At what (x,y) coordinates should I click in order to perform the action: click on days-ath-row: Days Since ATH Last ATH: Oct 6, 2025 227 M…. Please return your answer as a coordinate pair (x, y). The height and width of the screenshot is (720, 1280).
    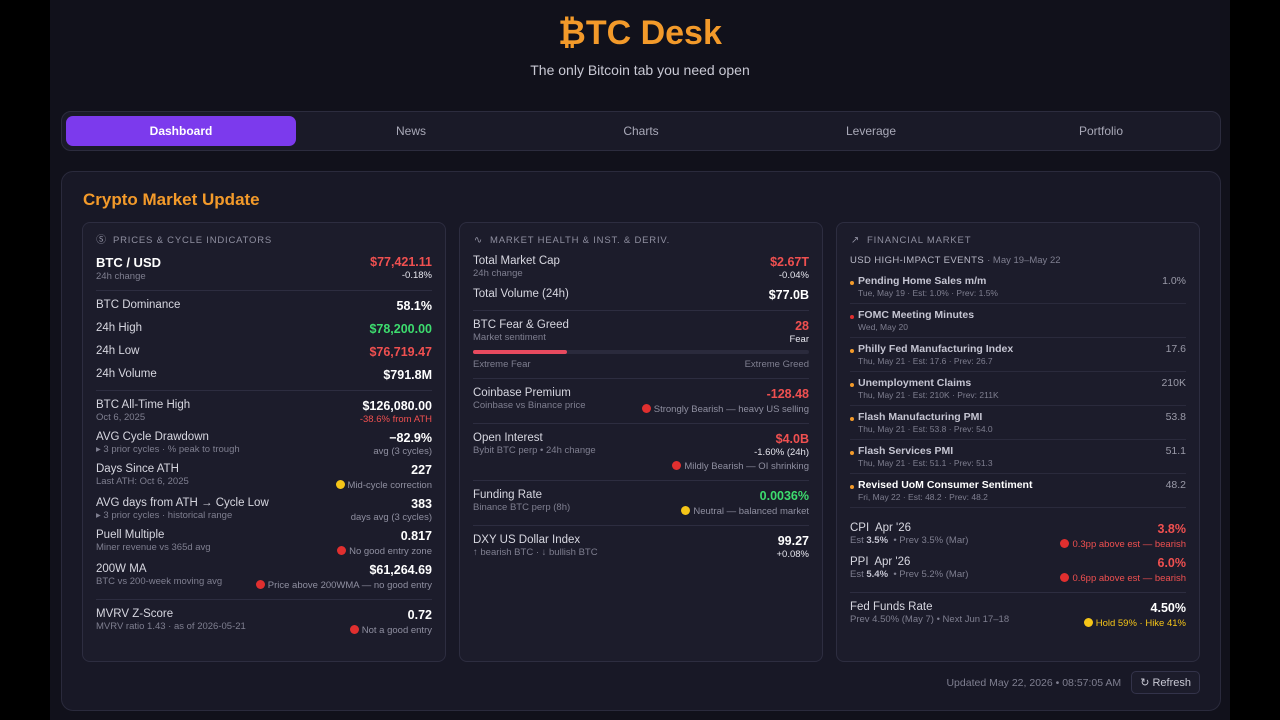
    Looking at the image, I should click on (264, 477).